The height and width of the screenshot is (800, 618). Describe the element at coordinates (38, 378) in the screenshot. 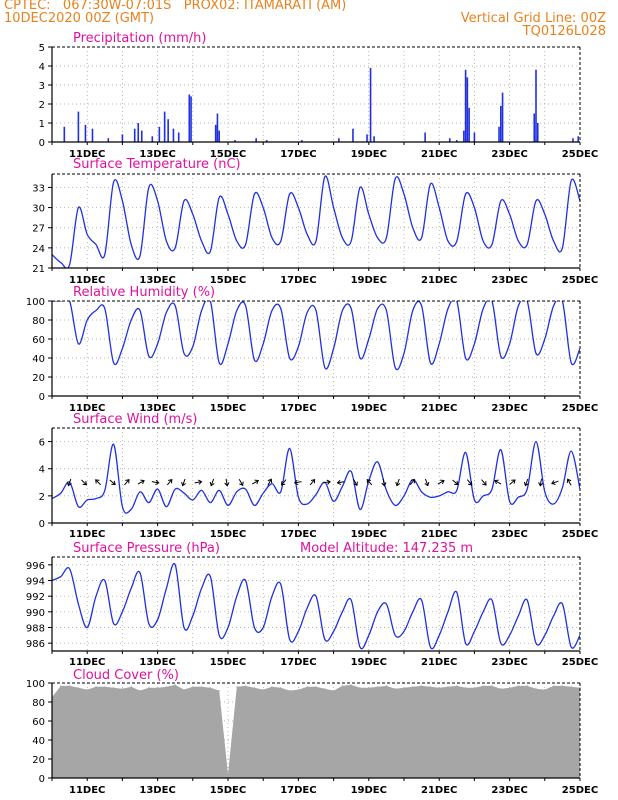

I see `y-tick-label: 20` at that location.